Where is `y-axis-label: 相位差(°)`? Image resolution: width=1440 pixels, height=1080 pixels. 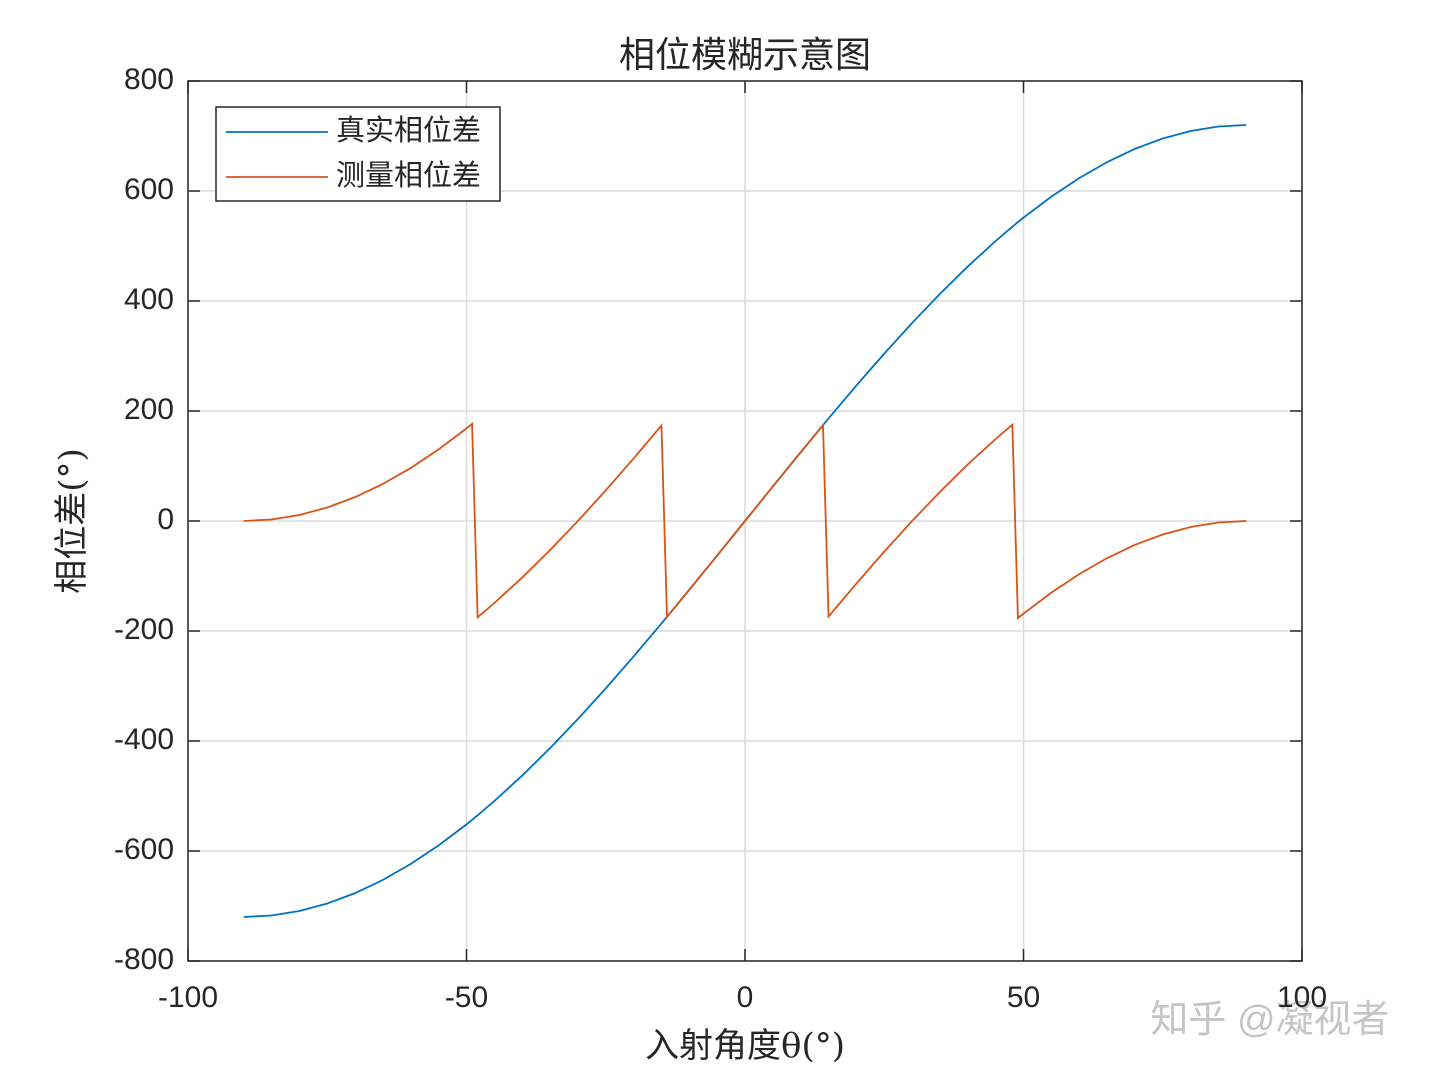 y-axis-label: 相位差(°) is located at coordinates (72, 521).